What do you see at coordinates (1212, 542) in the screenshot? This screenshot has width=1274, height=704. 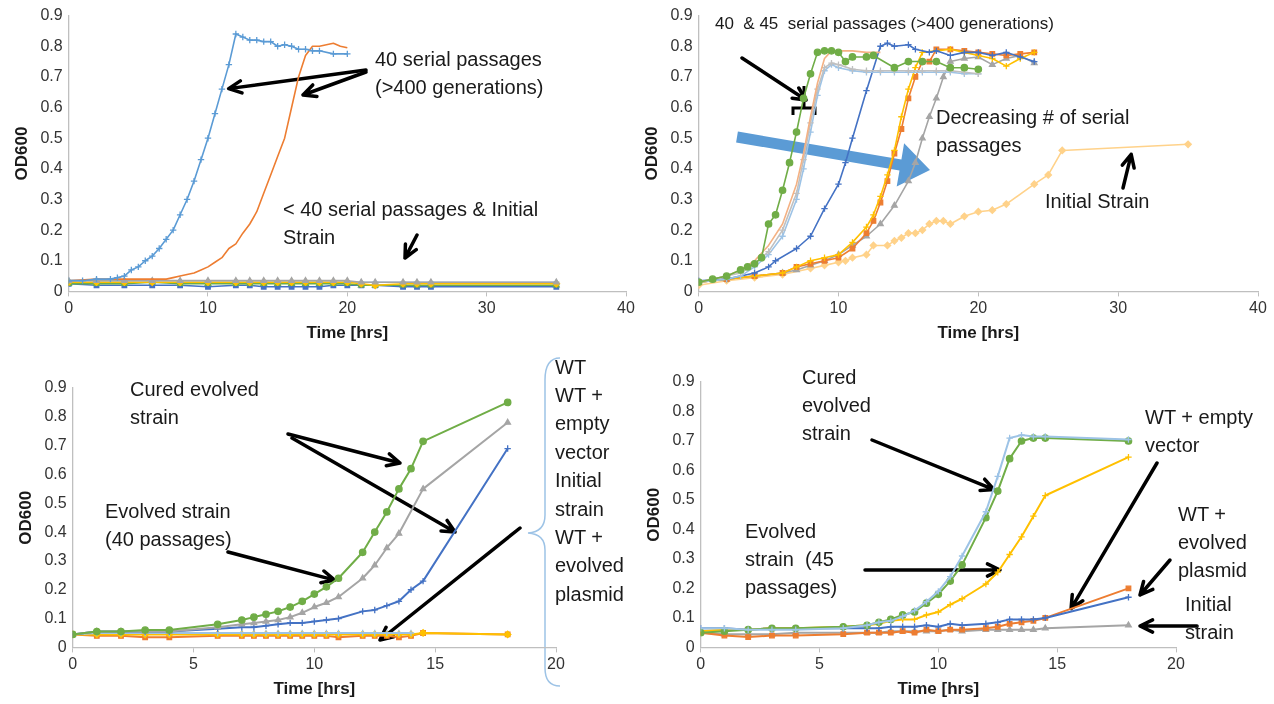 I see `text: WT + evolved plasmid` at bounding box center [1212, 542].